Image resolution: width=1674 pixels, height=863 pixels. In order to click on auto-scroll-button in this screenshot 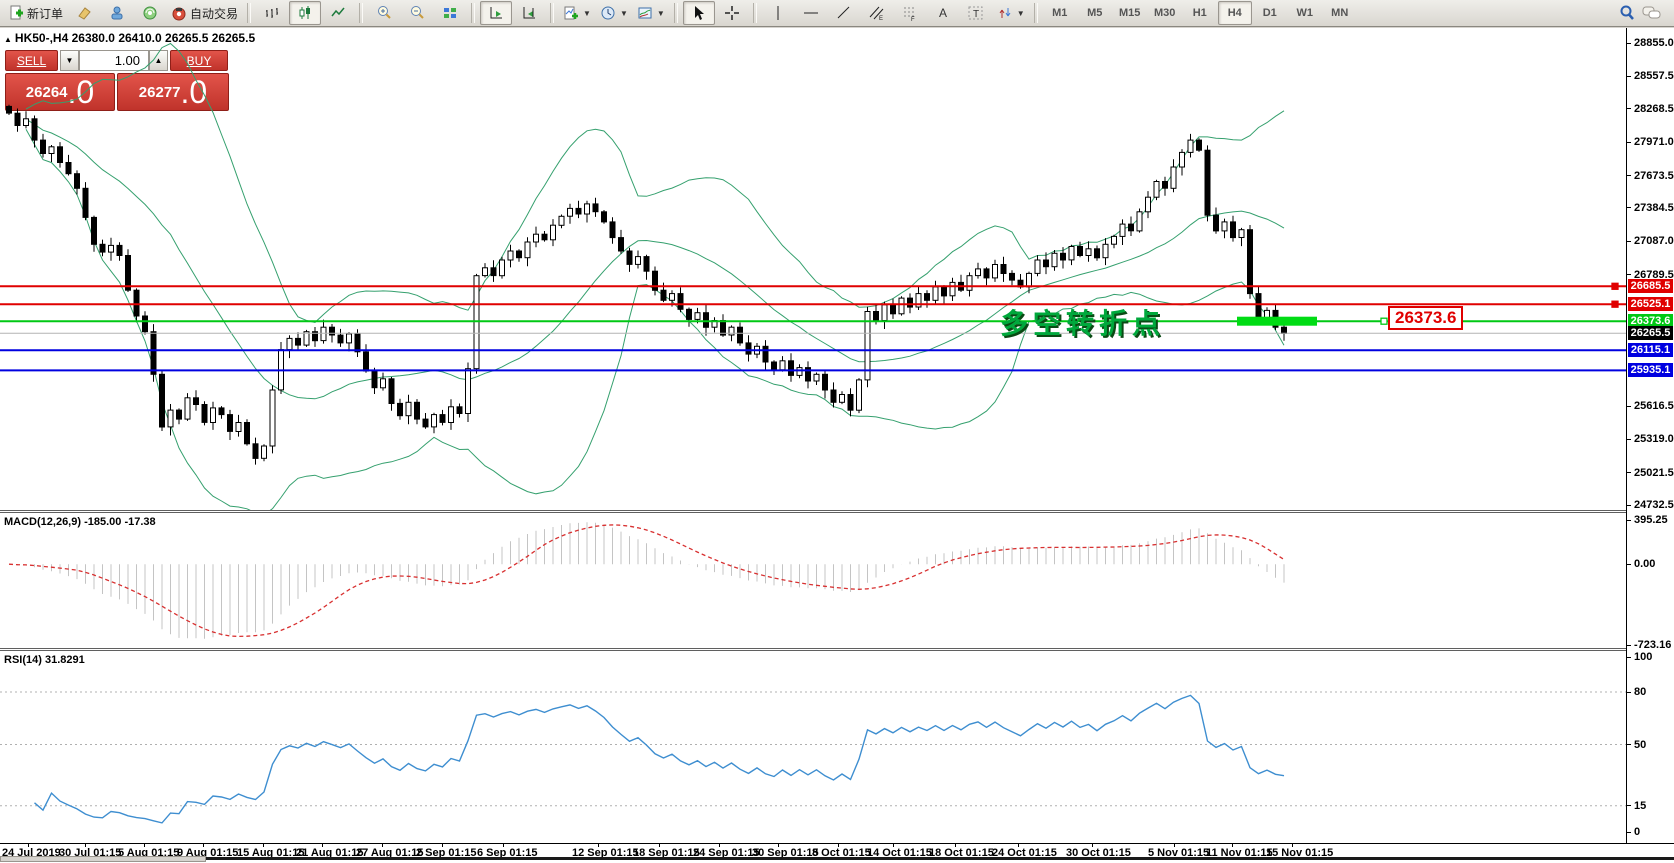, I will do `click(496, 13)`.